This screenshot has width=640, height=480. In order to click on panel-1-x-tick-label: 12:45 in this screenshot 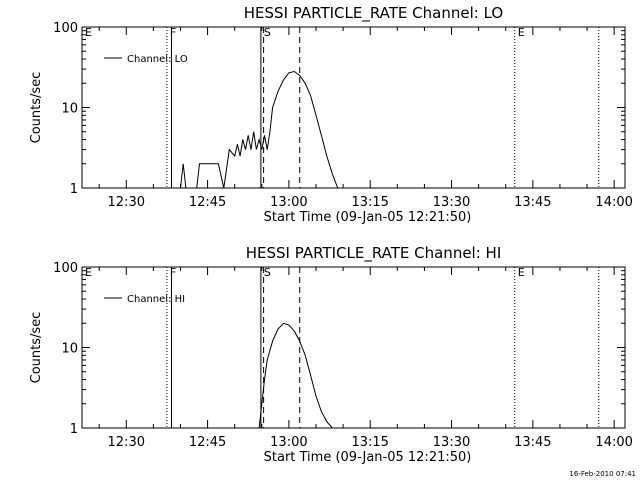, I will do `click(207, 202)`.